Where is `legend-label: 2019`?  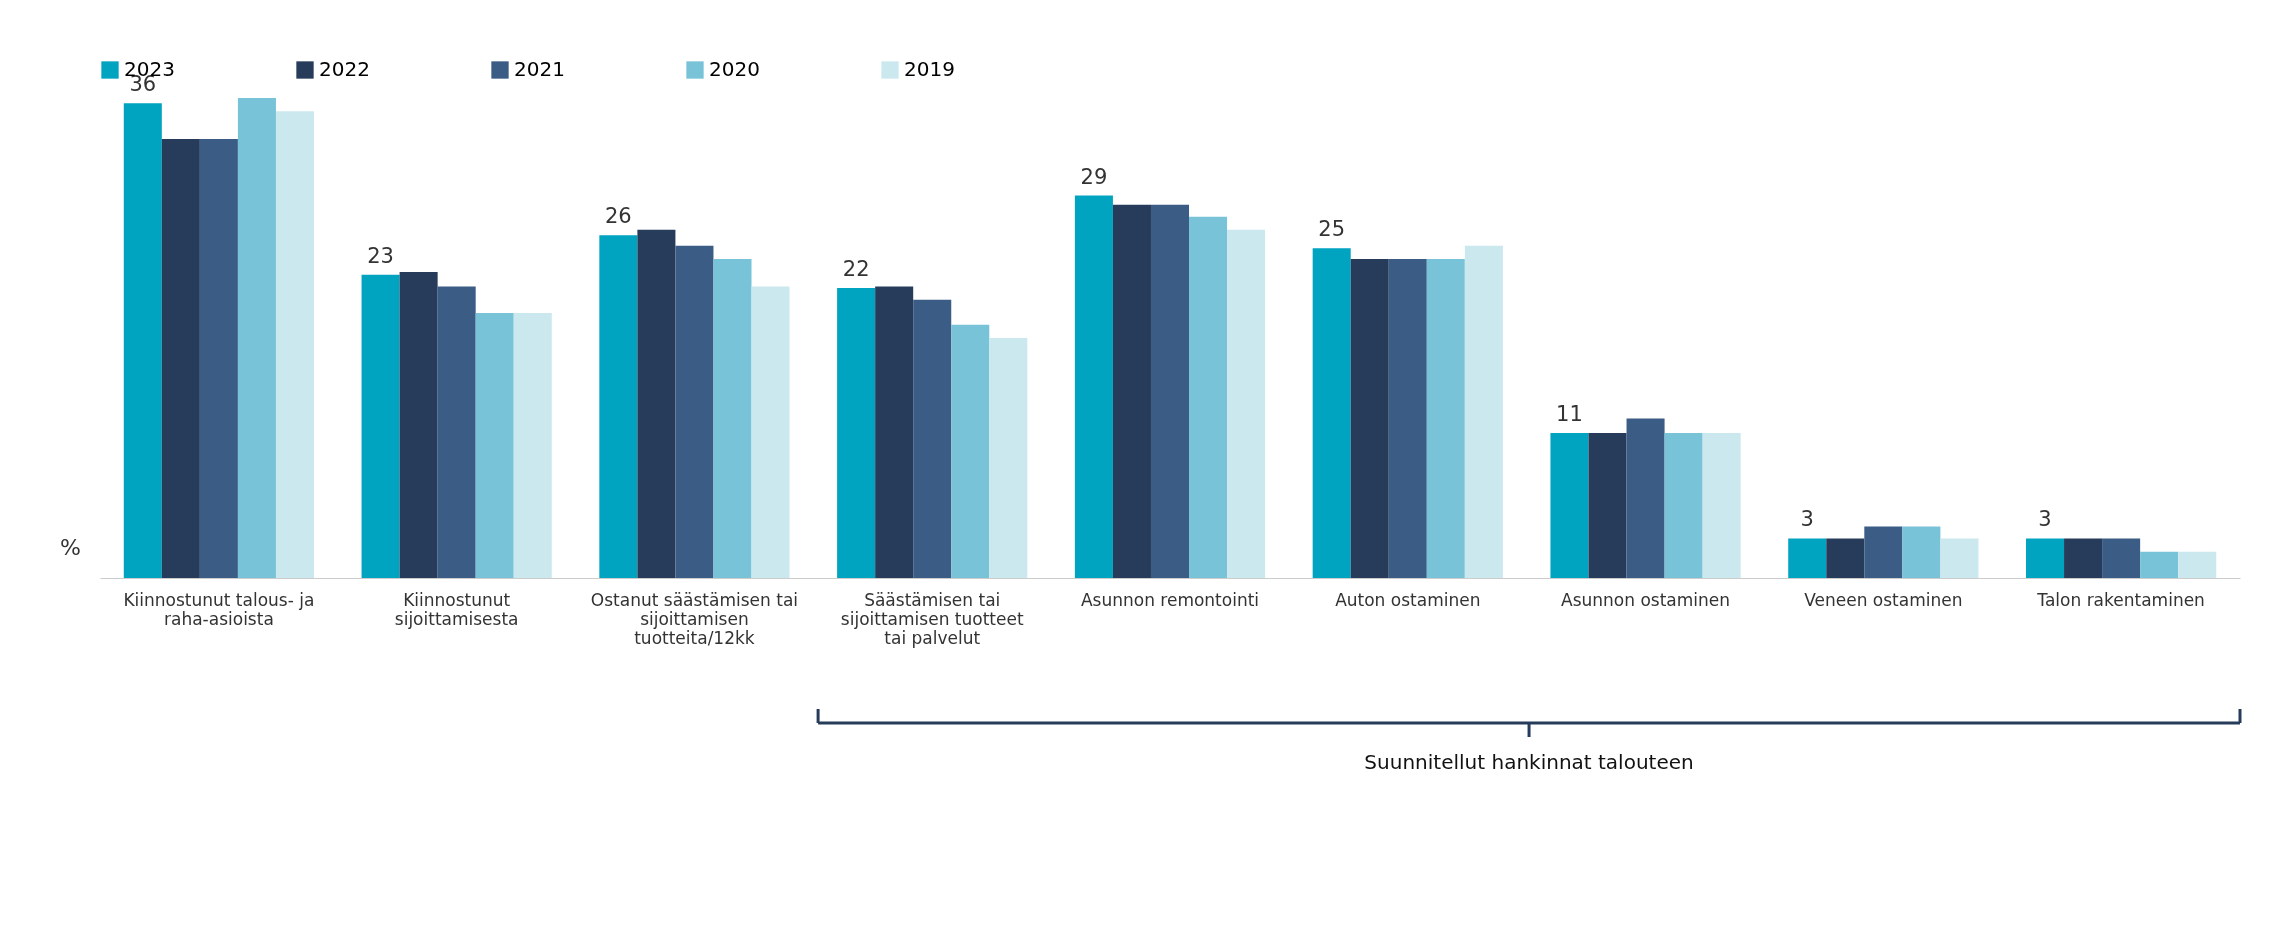
legend-label: 2019 is located at coordinates (929, 69).